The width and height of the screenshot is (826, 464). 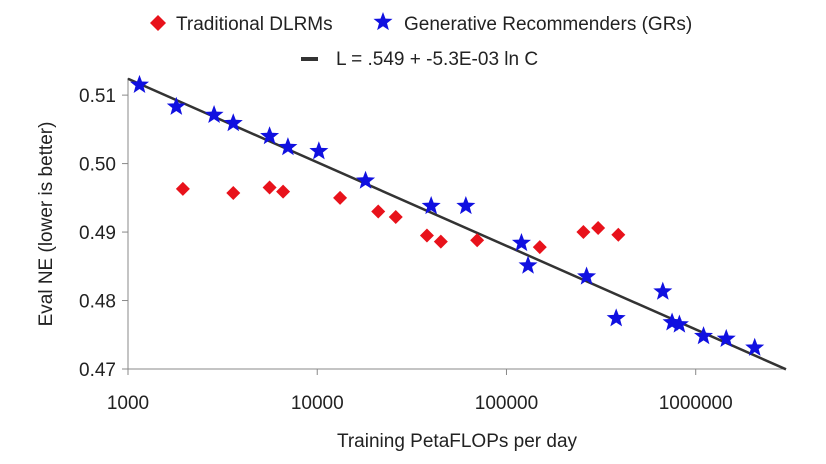 I want to click on x-ticks: 1000 10000 100000 1000000, so click(x=420, y=391).